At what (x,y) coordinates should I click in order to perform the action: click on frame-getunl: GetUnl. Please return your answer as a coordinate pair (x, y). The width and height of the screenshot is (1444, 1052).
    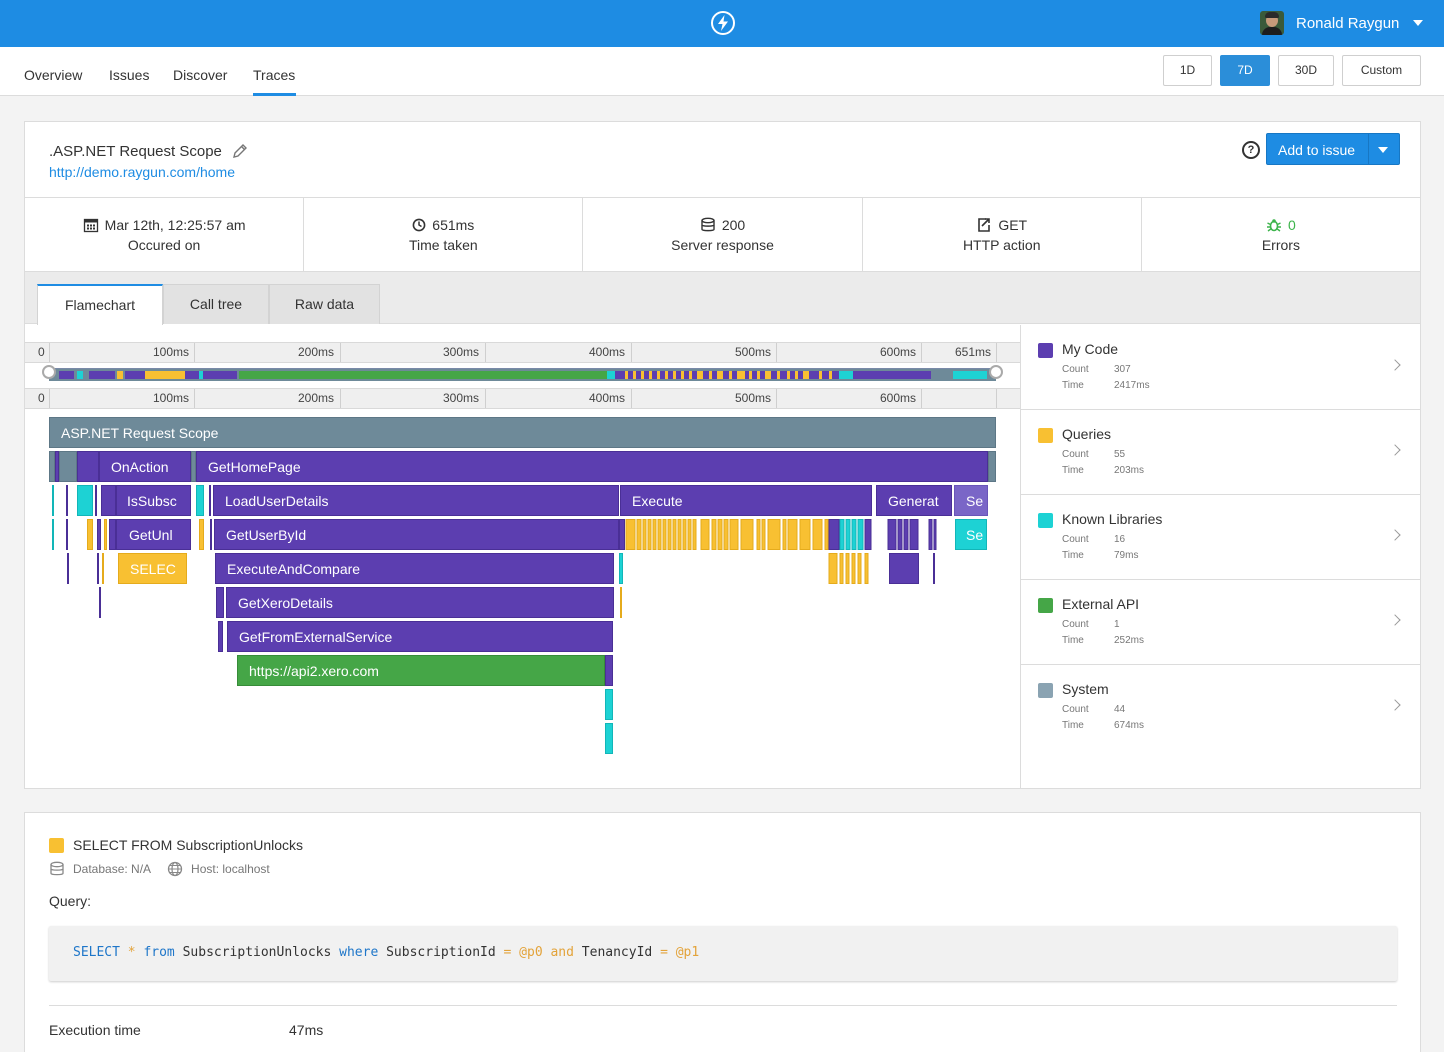
    Looking at the image, I should click on (153, 534).